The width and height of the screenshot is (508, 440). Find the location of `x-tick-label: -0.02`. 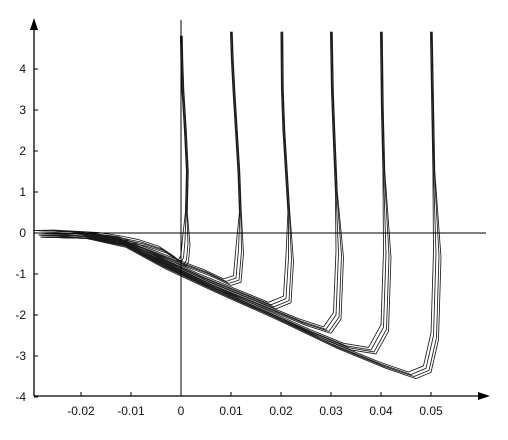

x-tick-label: -0.02 is located at coordinates (81, 411).